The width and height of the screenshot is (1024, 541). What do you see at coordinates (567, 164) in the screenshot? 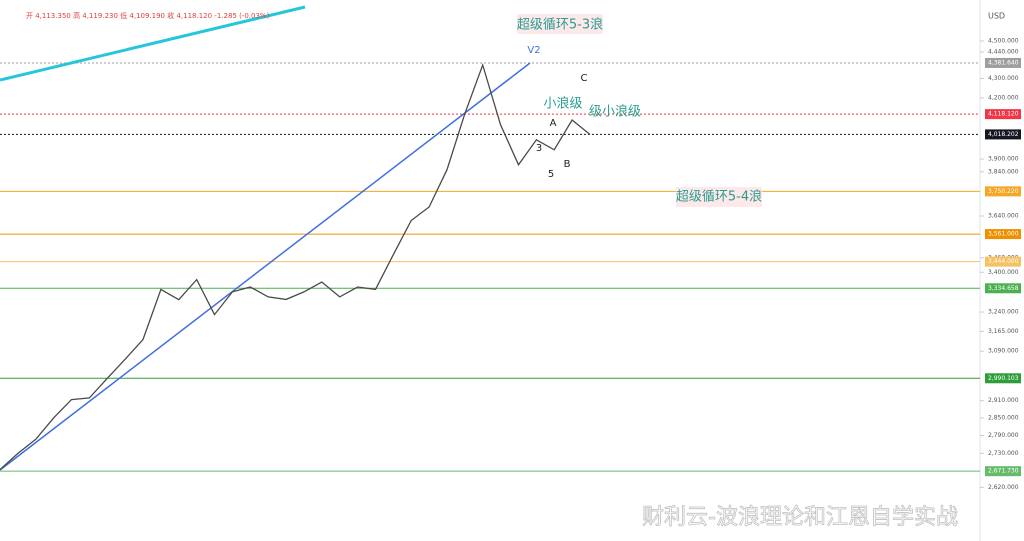
I see `wave-label: B` at bounding box center [567, 164].